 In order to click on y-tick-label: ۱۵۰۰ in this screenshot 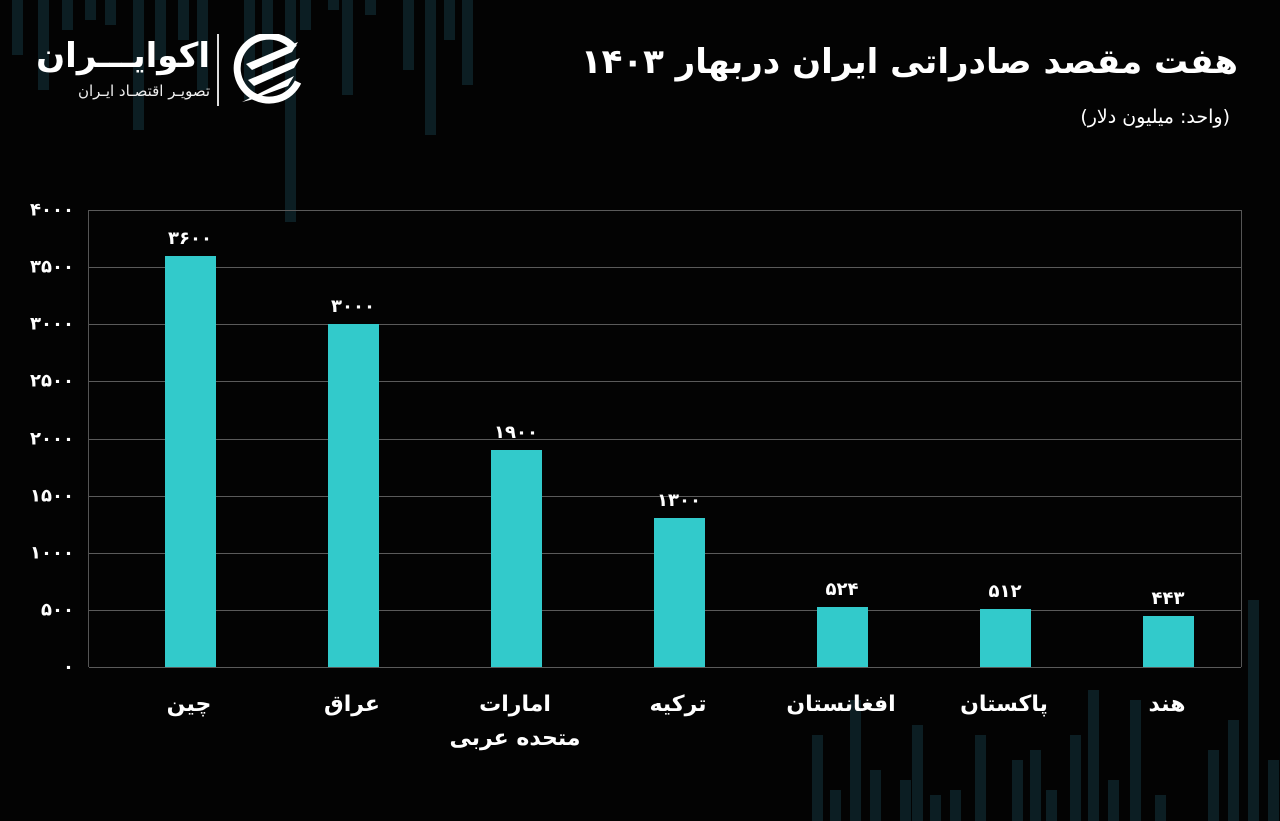, I will do `click(52, 496)`.